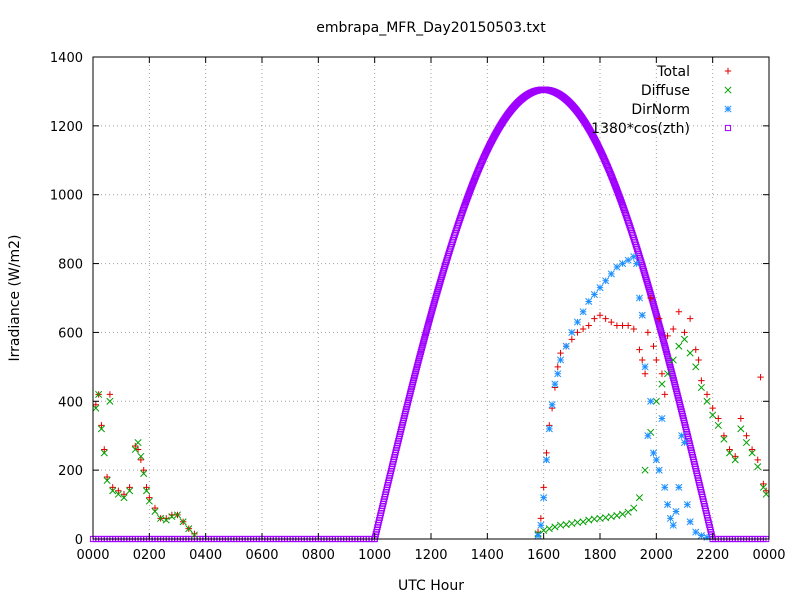 Image resolution: width=800 pixels, height=600 pixels. Describe the element at coordinates (640, 129) in the screenshot. I see `legend-label: 1380*cos(zth)` at that location.